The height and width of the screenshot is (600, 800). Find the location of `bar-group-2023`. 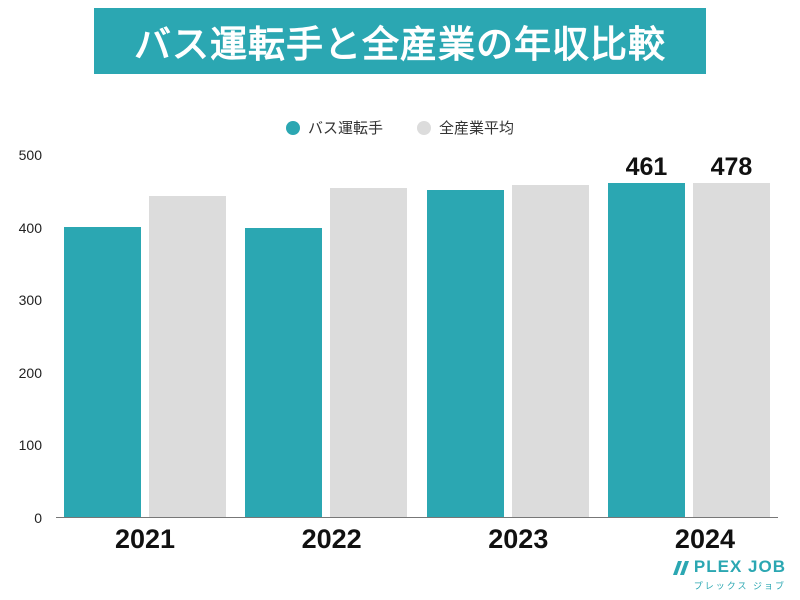

bar-group-2023 is located at coordinates (507, 336).